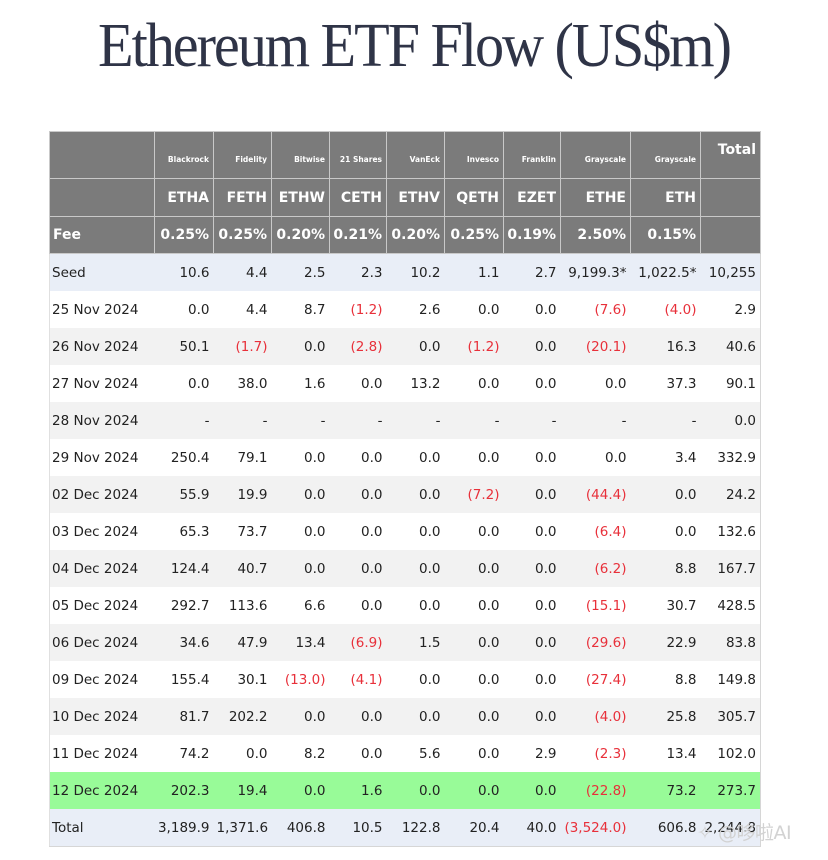 The width and height of the screenshot is (828, 860). What do you see at coordinates (595, 155) in the screenshot?
I see `issuer-header-cell: Grayscale` at bounding box center [595, 155].